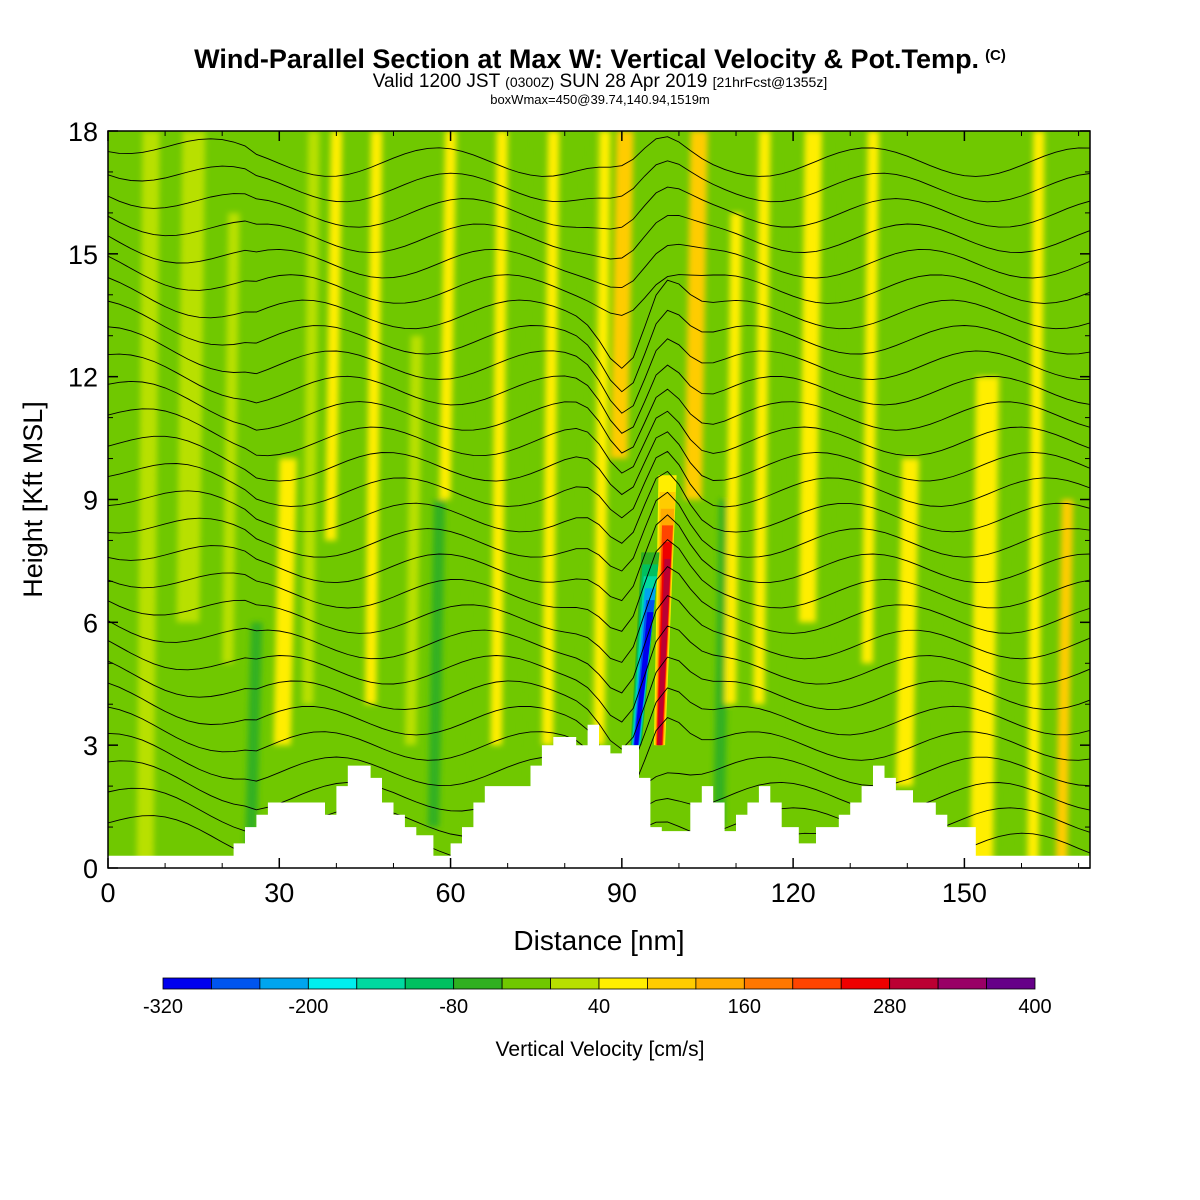  Describe the element at coordinates (33, 499) in the screenshot. I see `y-axis-label: Height [Kft MSL]` at that location.